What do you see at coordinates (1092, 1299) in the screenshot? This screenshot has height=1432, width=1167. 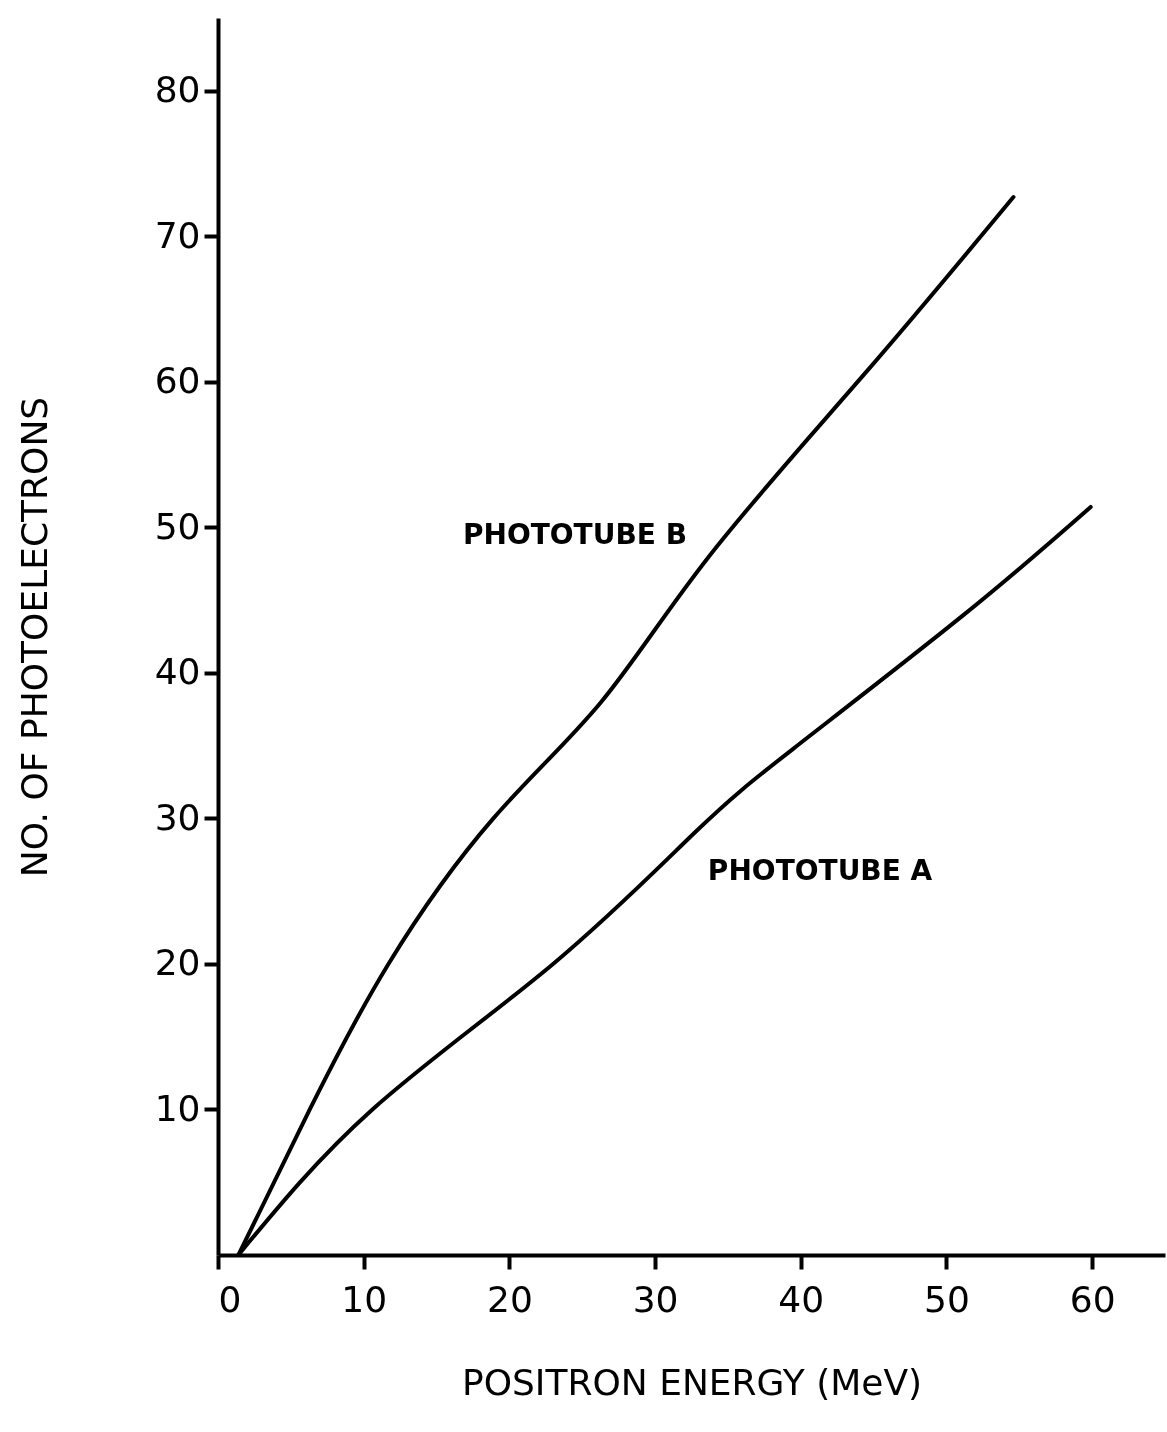 I see `x-tick-label: 60` at bounding box center [1092, 1299].